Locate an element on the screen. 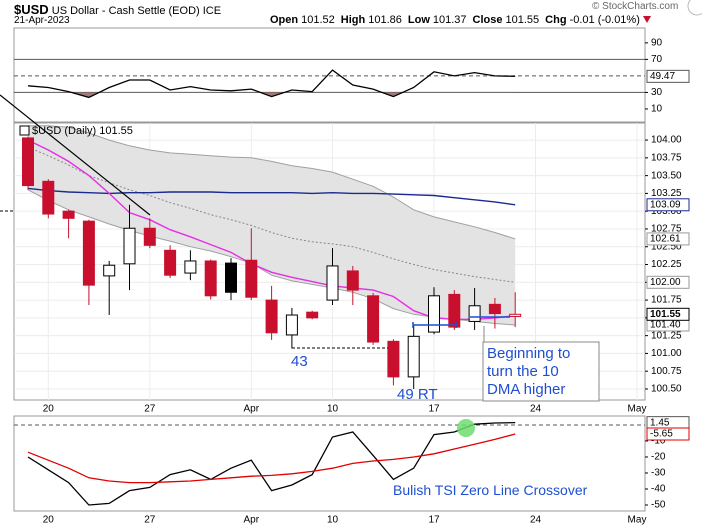 The height and width of the screenshot is (526, 702). callout-text: Beginning to turn the 10 DMA higher is located at coordinates (529, 371).